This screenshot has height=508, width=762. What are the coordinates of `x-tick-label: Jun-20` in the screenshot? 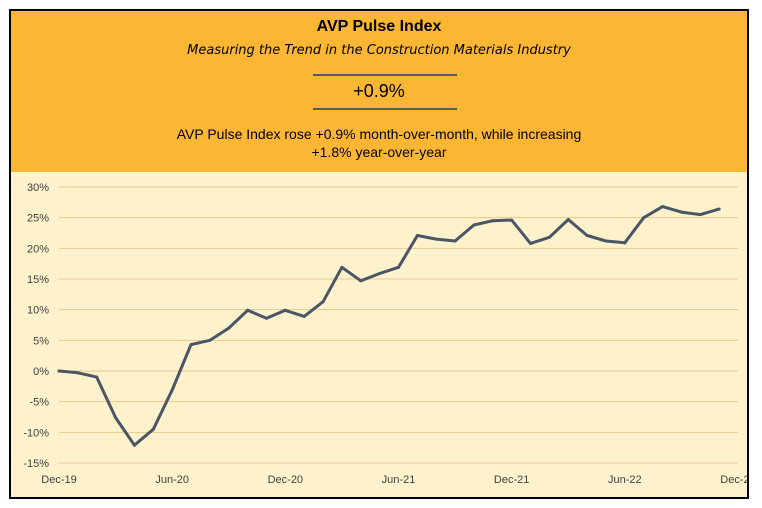 It's located at (172, 480).